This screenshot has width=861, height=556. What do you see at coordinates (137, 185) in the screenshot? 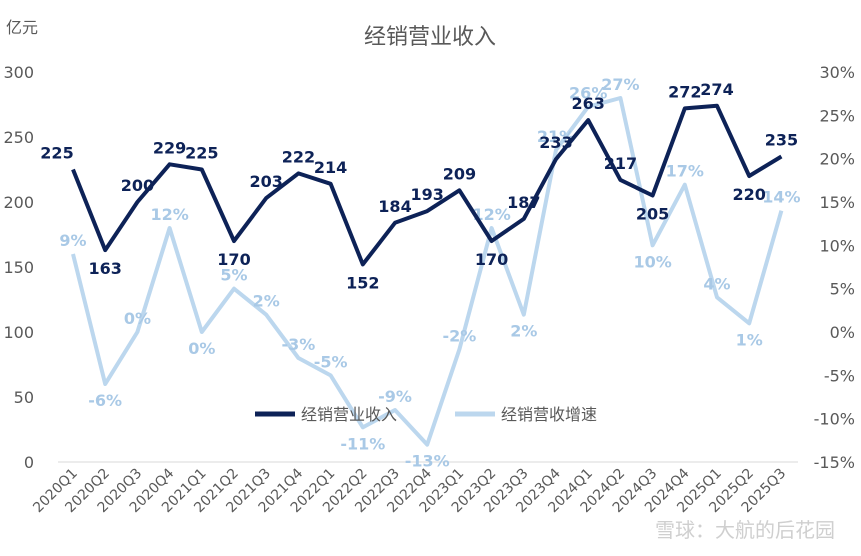
I see `revenue-data-label: 200` at bounding box center [137, 185].